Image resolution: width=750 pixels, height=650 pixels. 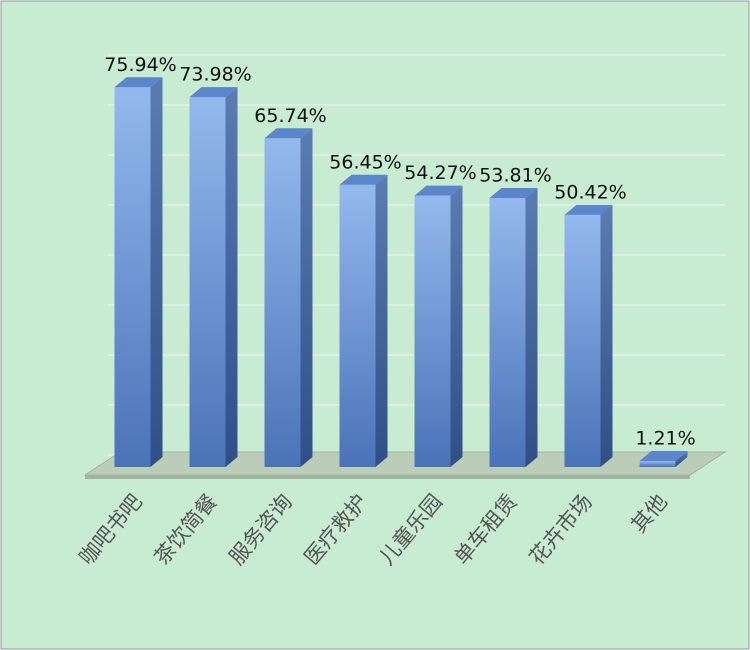 What do you see at coordinates (590, 192) in the screenshot?
I see `value-label: 50.42%` at bounding box center [590, 192].